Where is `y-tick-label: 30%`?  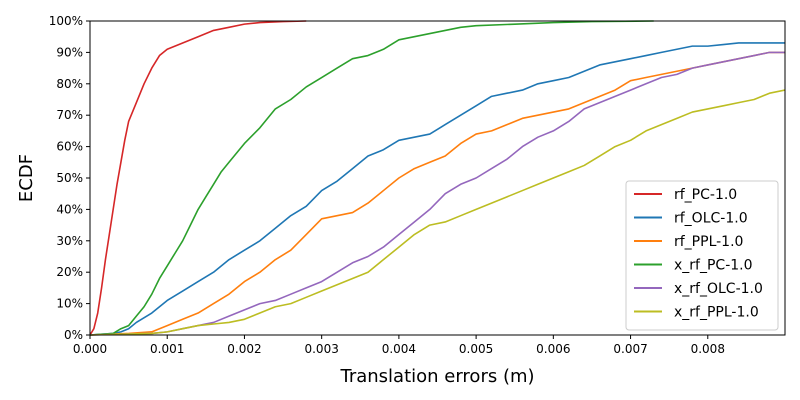
y-tick-label: 30% is located at coordinates (69, 241).